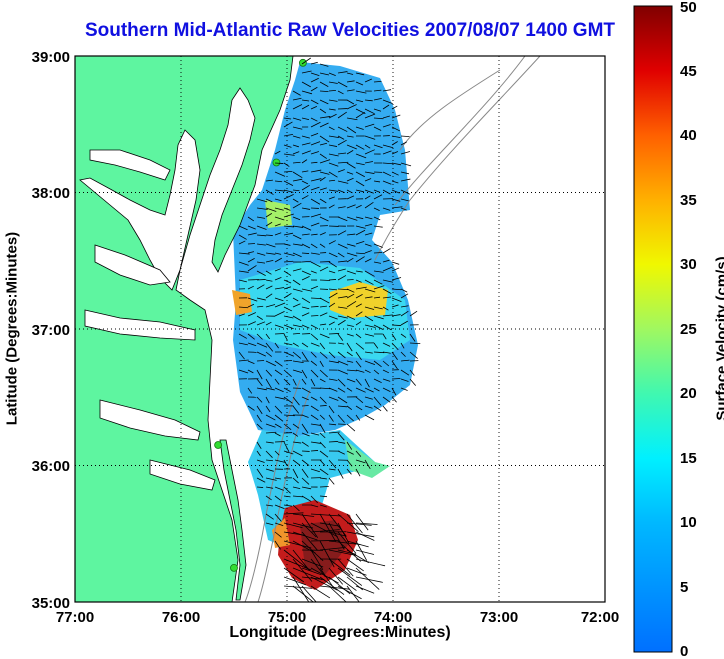 Image resolution: width=724 pixels, height=659 pixels. I want to click on velocity-field-south, so click(311, 487).